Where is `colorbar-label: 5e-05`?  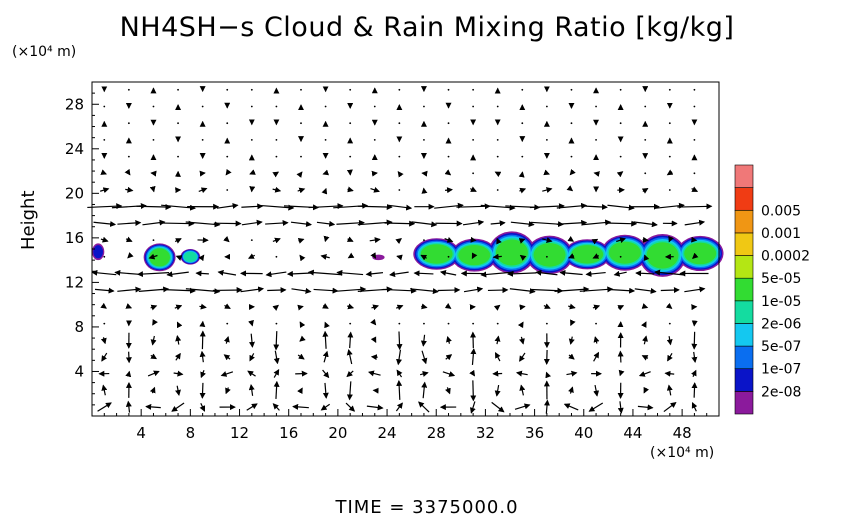 colorbar-label: 5e-05 is located at coordinates (781, 279).